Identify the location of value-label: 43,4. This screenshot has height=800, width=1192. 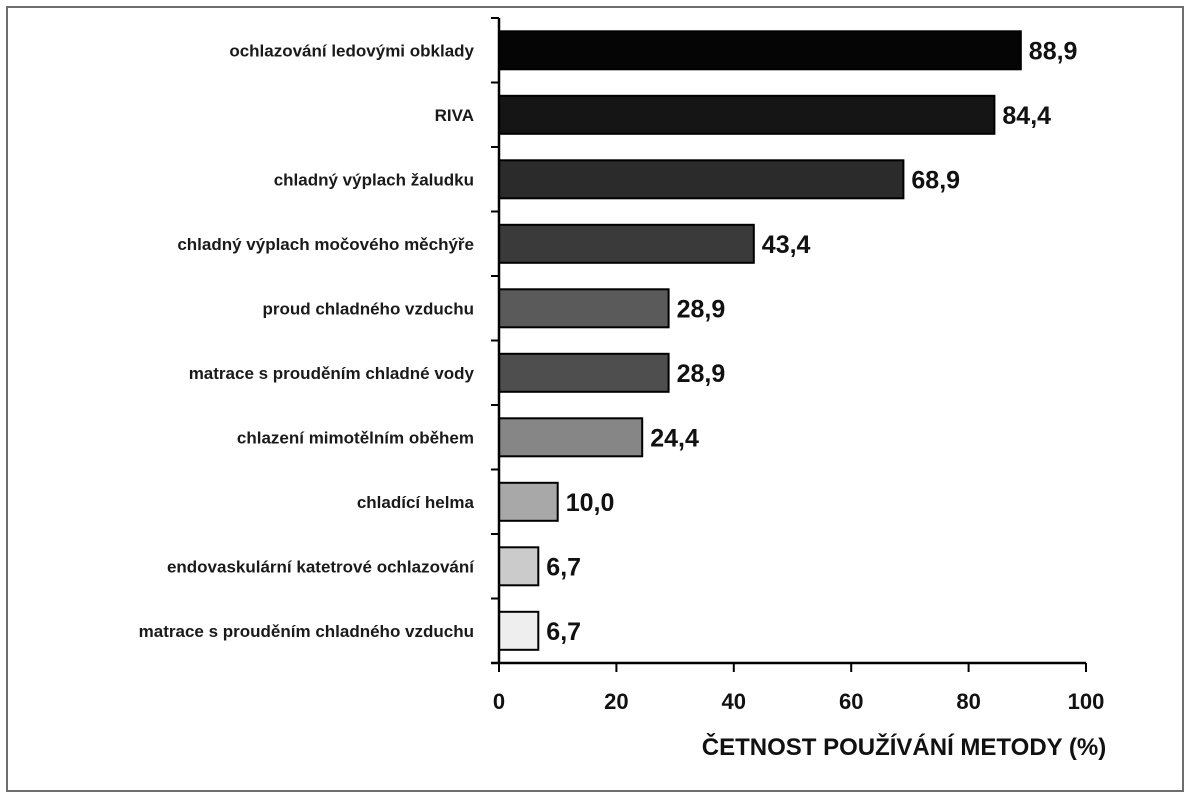
(786, 245).